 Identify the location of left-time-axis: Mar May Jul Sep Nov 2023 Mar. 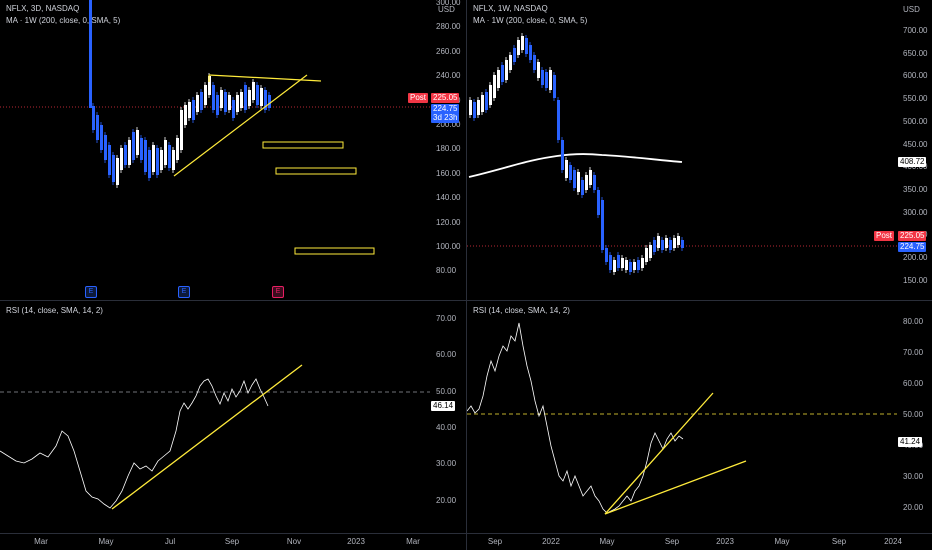
(233, 542).